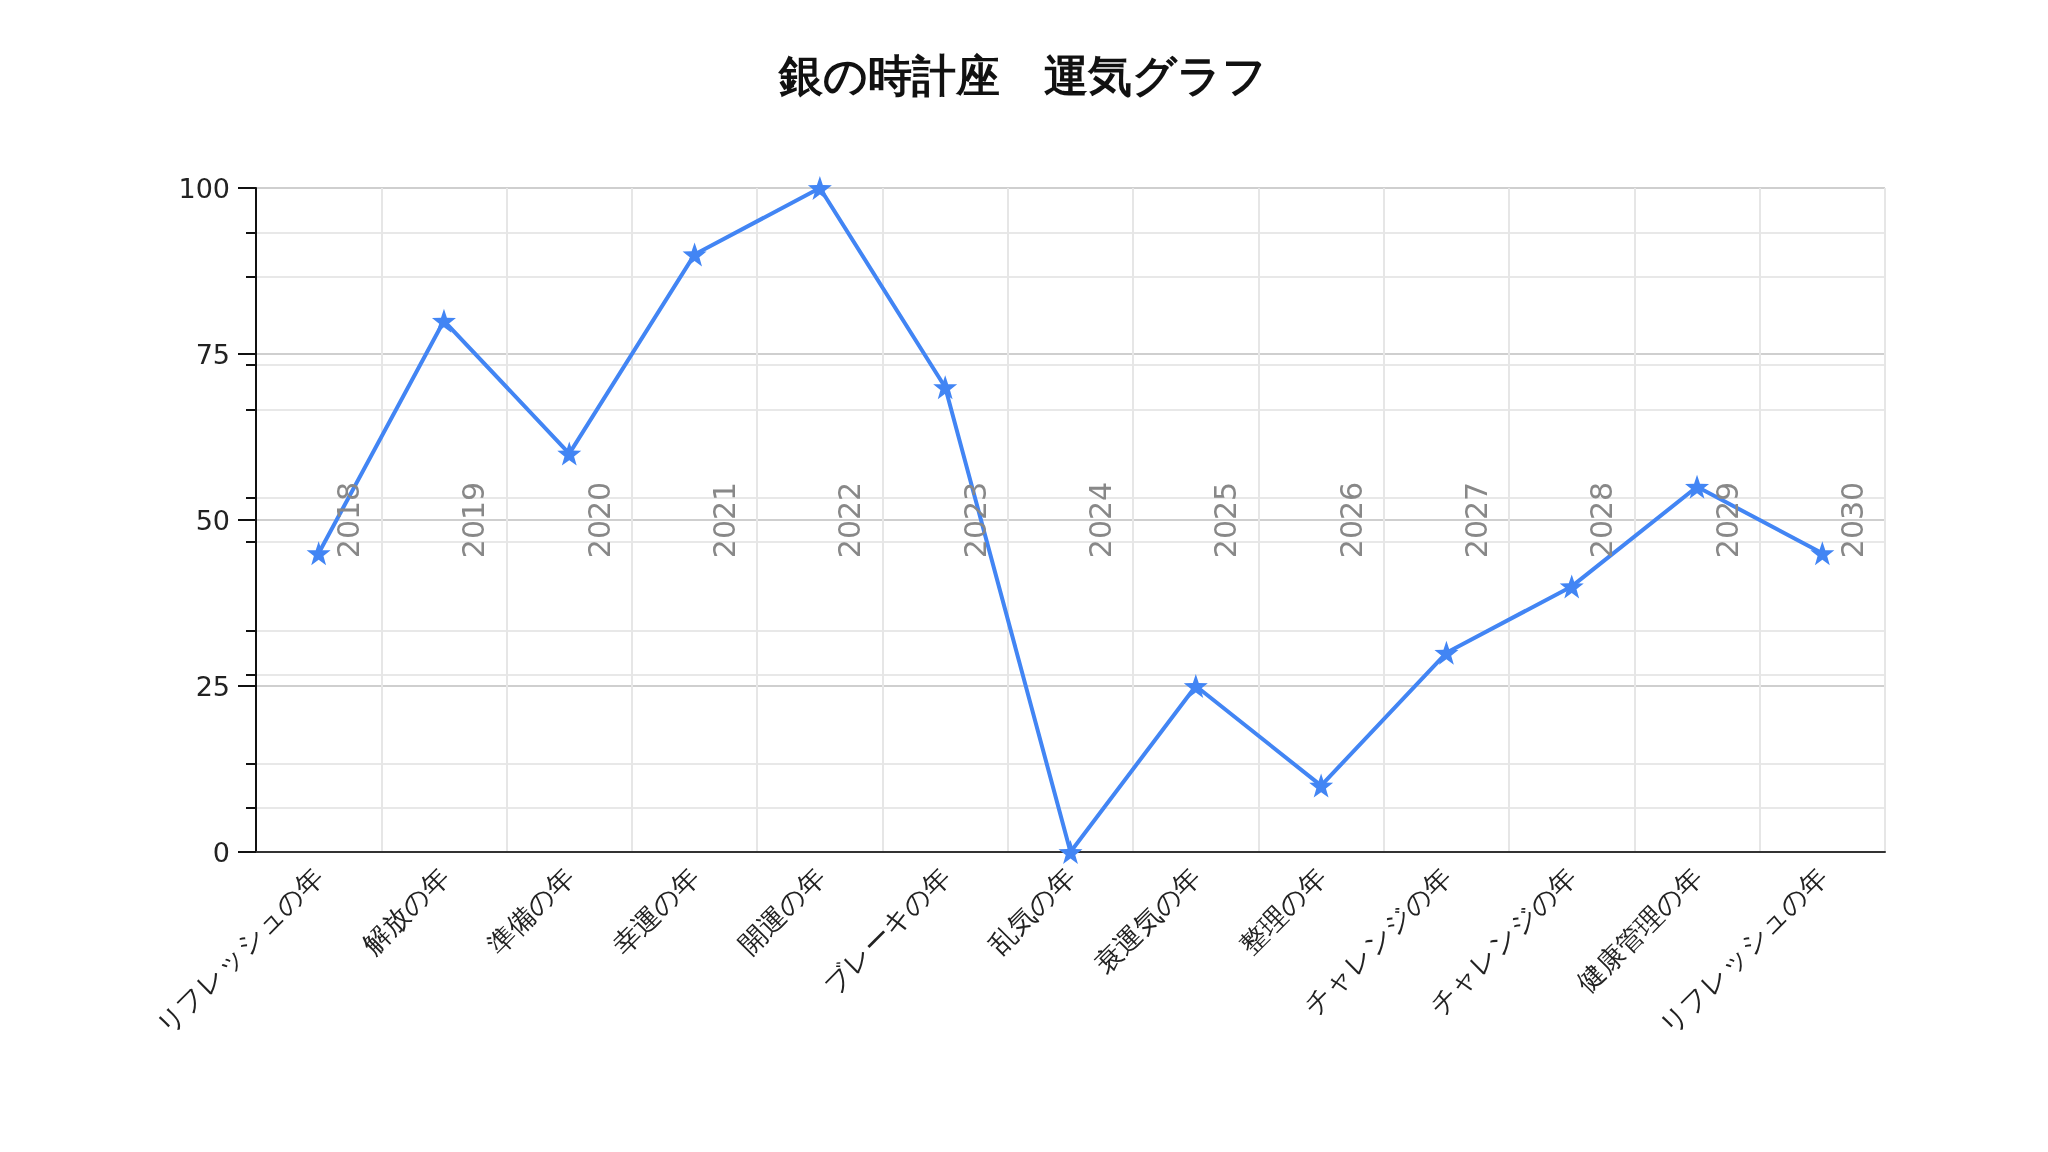 The image size is (2048, 1152). What do you see at coordinates (349, 520) in the screenshot?
I see `annotation: 2018` at bounding box center [349, 520].